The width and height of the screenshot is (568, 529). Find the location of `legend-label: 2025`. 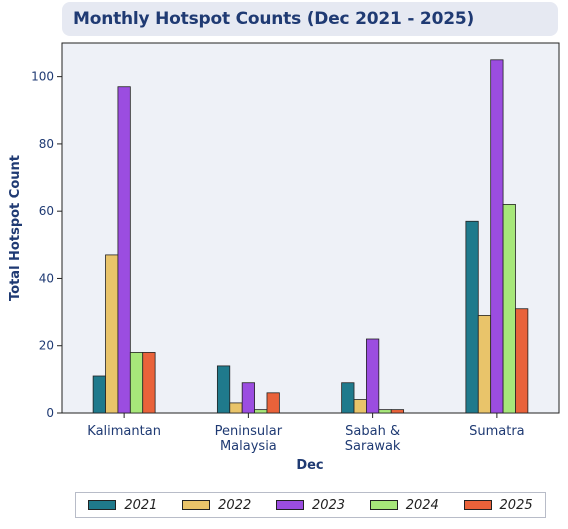

legend-label: 2025 is located at coordinates (516, 505).